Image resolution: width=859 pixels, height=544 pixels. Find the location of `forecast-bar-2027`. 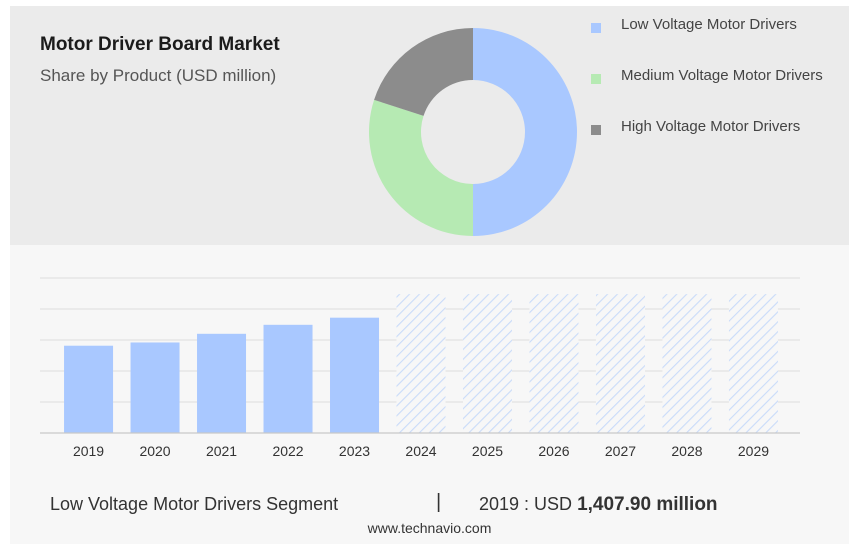

forecast-bar-2027 is located at coordinates (620, 363).